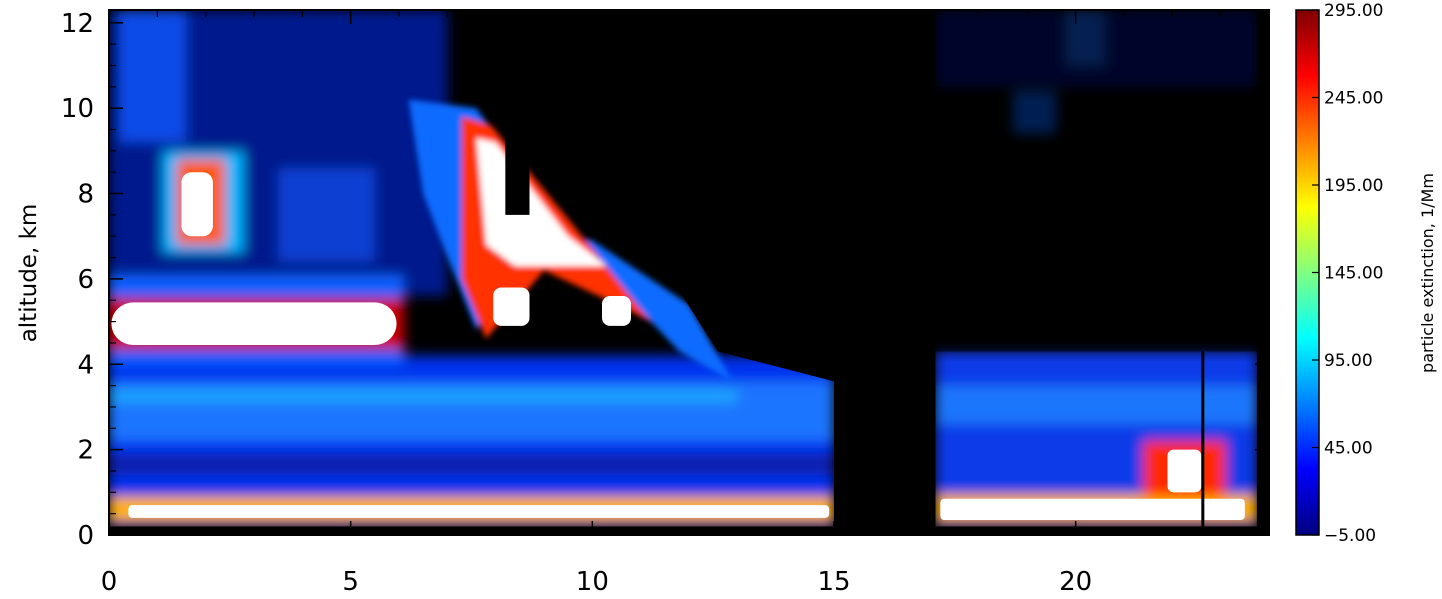 Image resolution: width=1442 pixels, height=599 pixels. I want to click on colorbar-tick-label: 95.00, so click(1348, 361).